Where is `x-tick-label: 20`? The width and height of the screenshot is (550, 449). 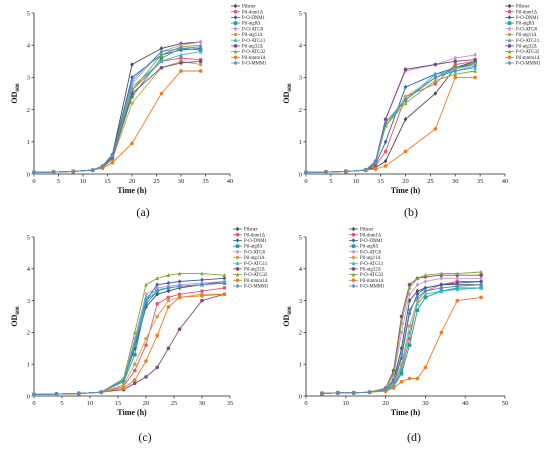
x-tick-label: 20 is located at coordinates (132, 181).